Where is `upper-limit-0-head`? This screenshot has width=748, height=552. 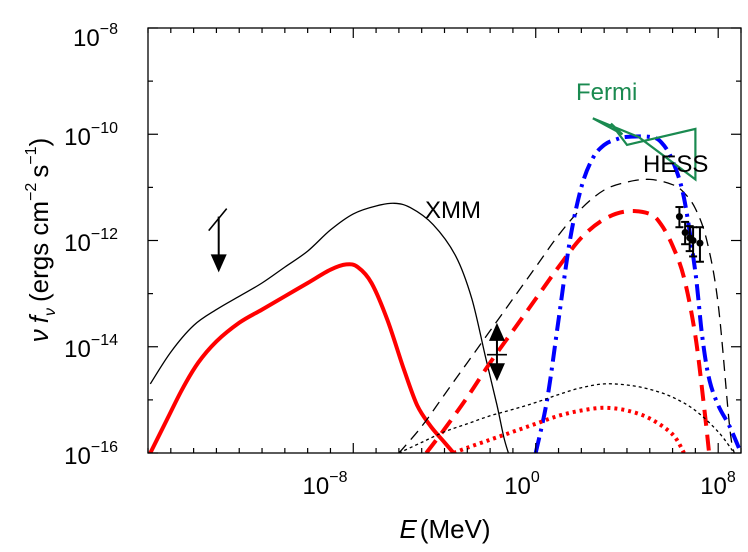
upper-limit-0-head is located at coordinates (218, 263).